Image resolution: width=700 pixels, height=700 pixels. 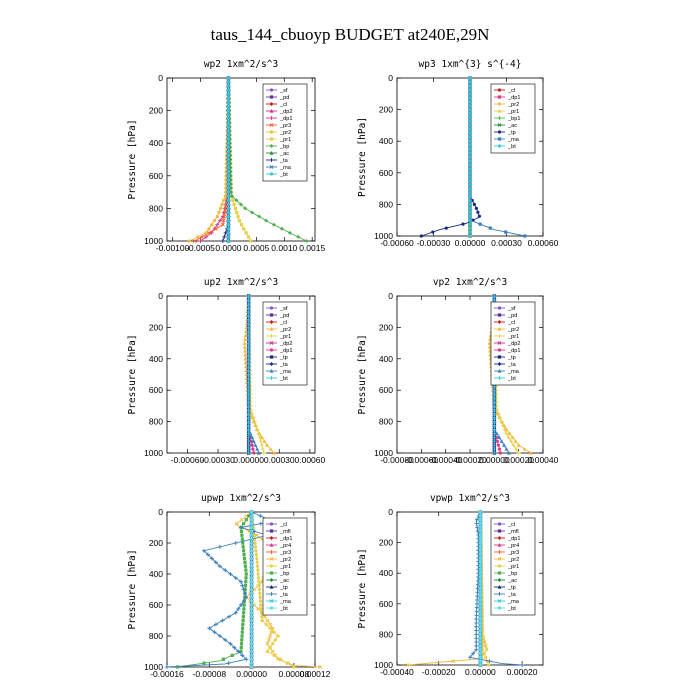 I want to click on x-tick-label: -0.00080, so click(x=397, y=460).